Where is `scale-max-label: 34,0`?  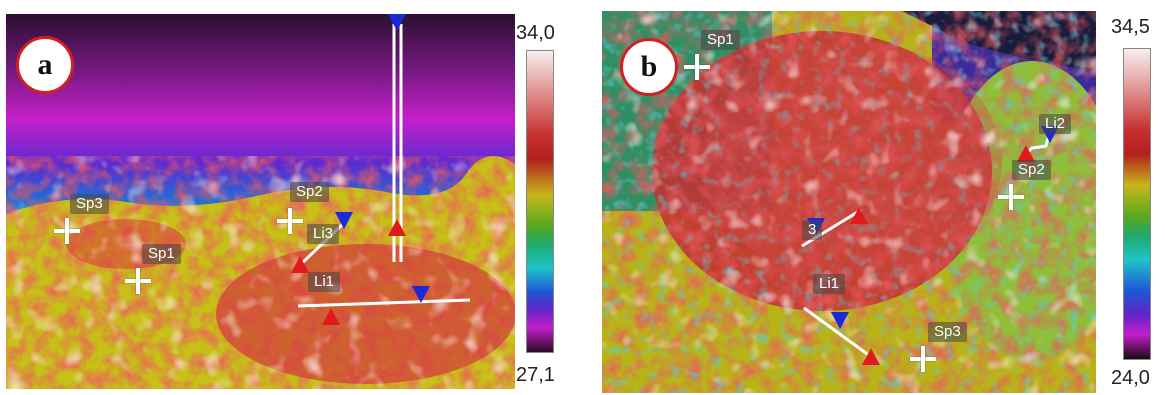 scale-max-label: 34,0 is located at coordinates (535, 33).